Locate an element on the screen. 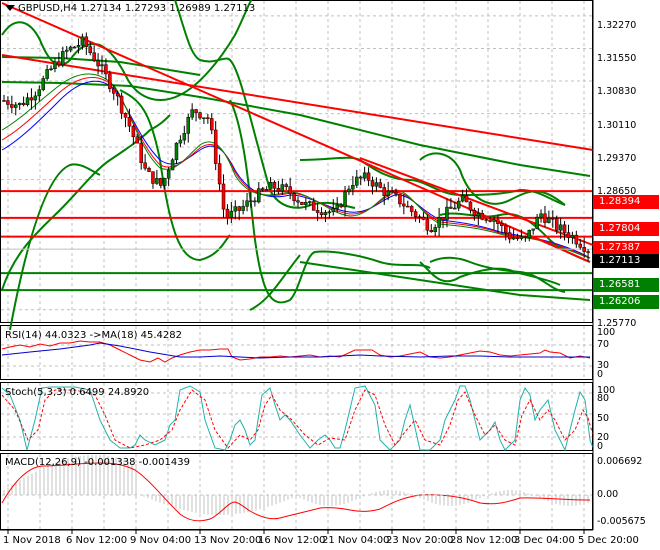  y-tick: 1.32270 is located at coordinates (617, 25).